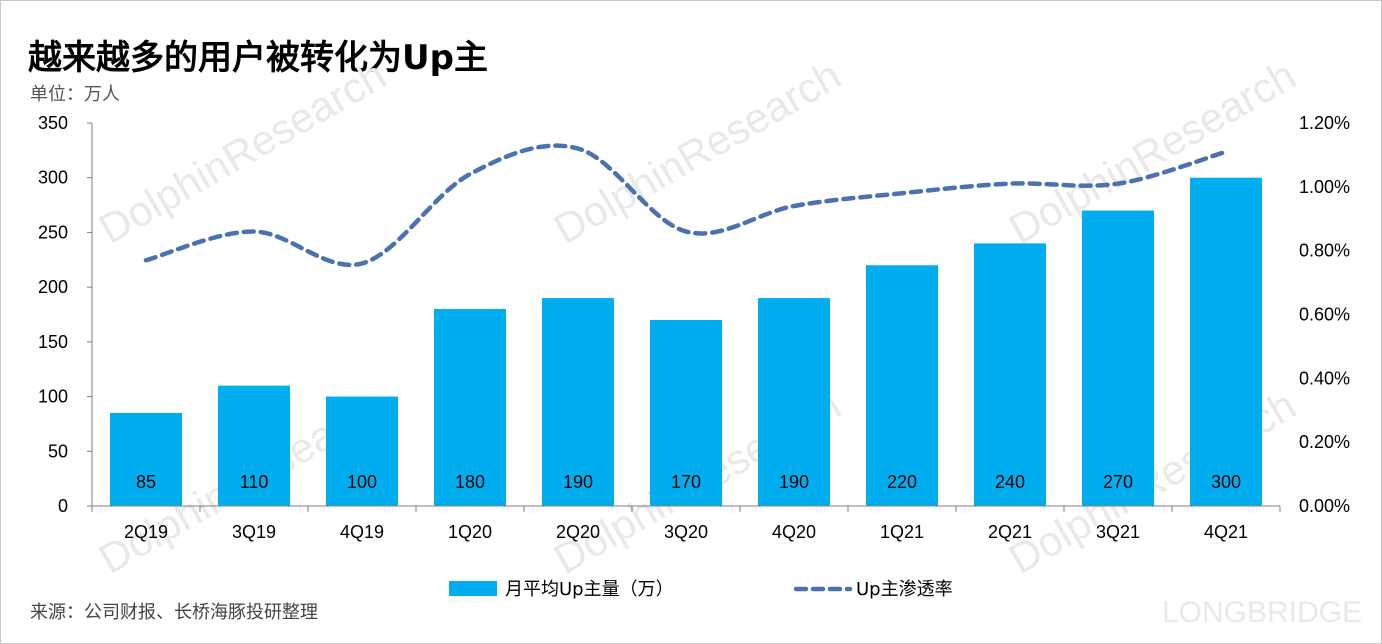 Image resolution: width=1382 pixels, height=644 pixels. I want to click on data-label: 110, so click(254, 482).